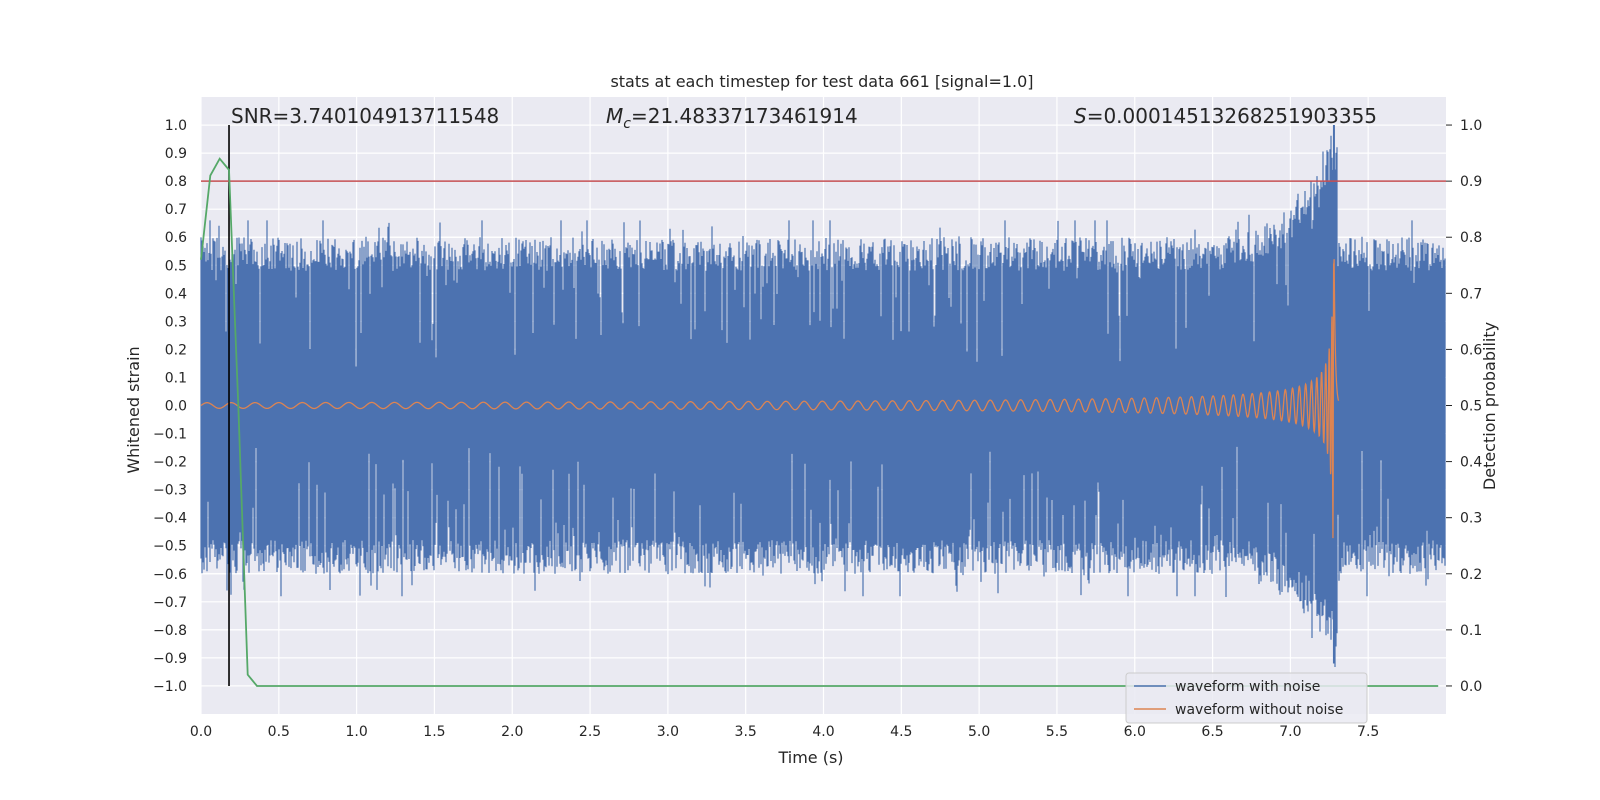 This screenshot has height=800, width=1600. I want to click on y-tick-label: −0.4, so click(170, 519).